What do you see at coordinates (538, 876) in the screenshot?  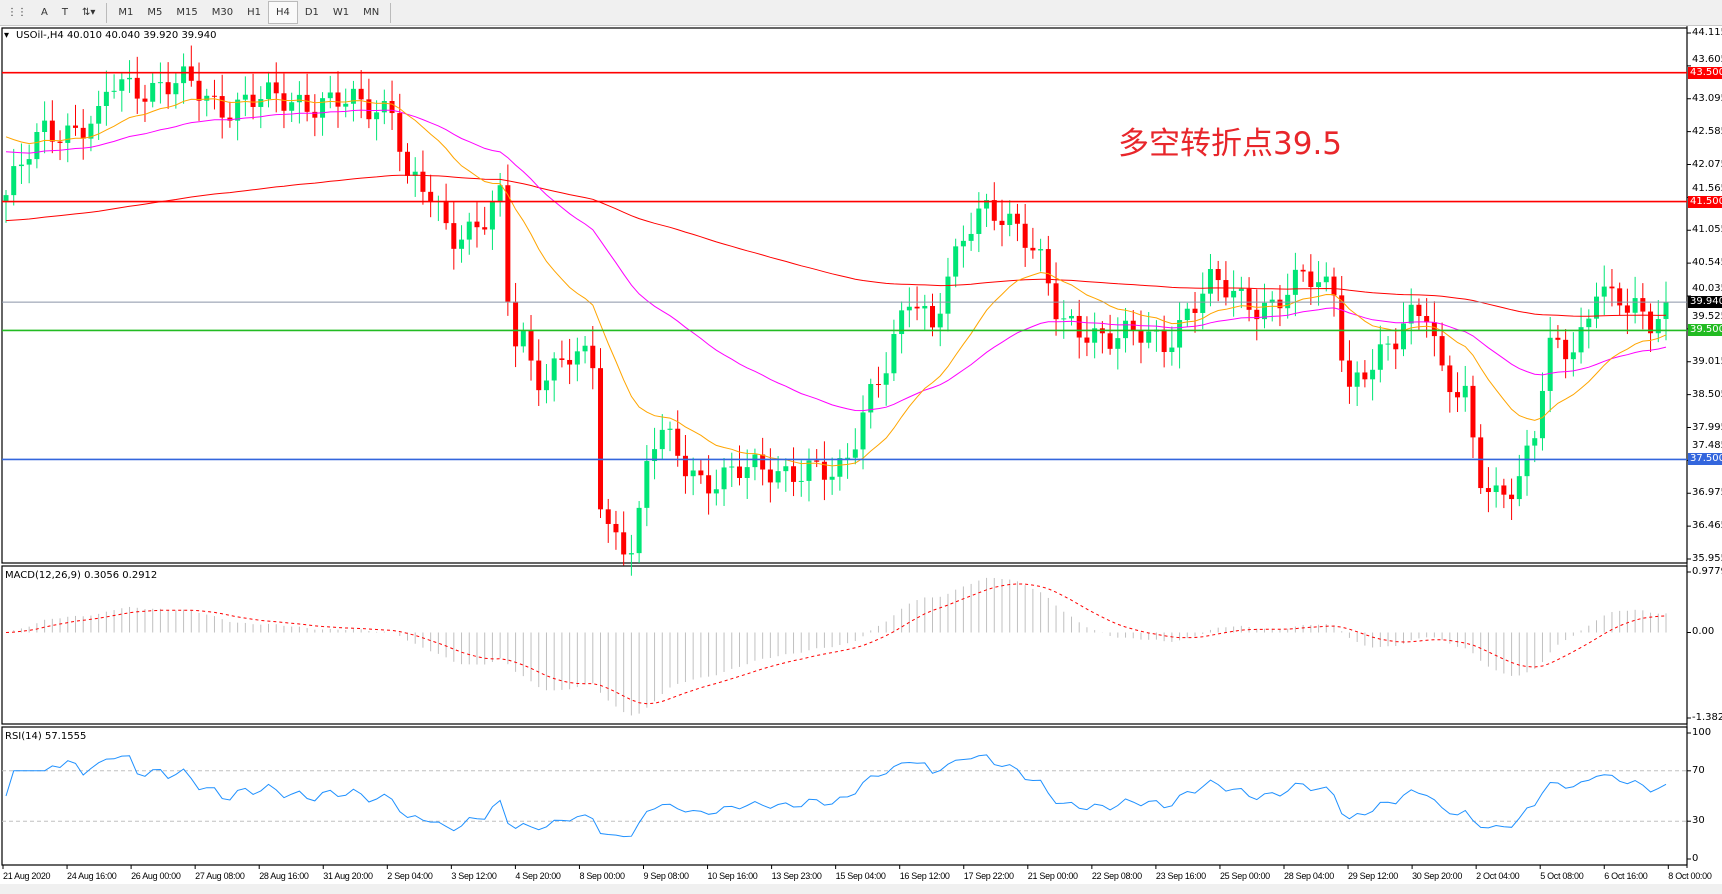 I see `time-axis-label: 4 Sep 20:00` at bounding box center [538, 876].